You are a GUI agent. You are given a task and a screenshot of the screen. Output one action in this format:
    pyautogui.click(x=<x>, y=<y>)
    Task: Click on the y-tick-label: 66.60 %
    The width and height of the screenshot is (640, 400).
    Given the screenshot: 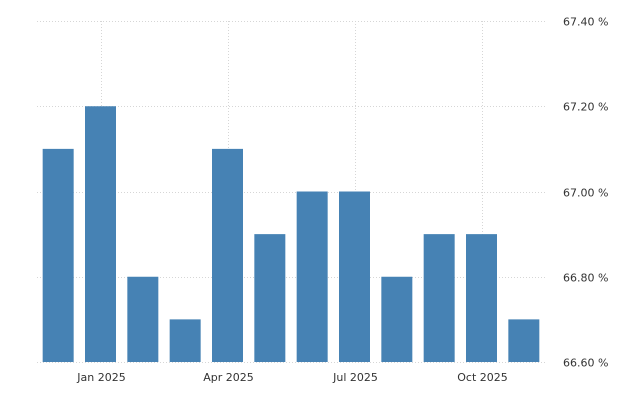 What is the action you would take?
    pyautogui.click(x=585, y=363)
    